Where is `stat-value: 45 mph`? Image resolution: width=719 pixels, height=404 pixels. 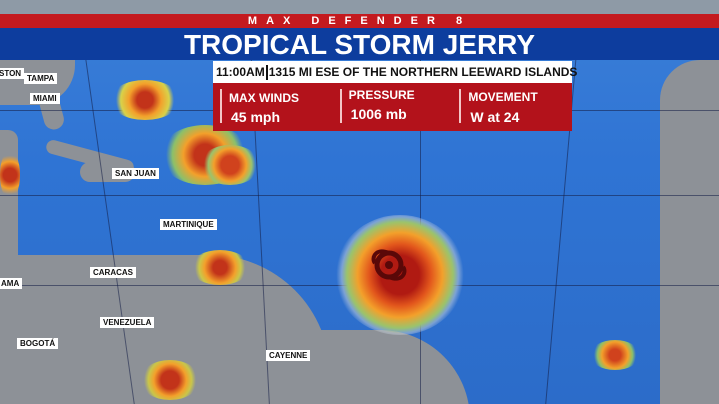
stat-value: 45 mph is located at coordinates (256, 117).